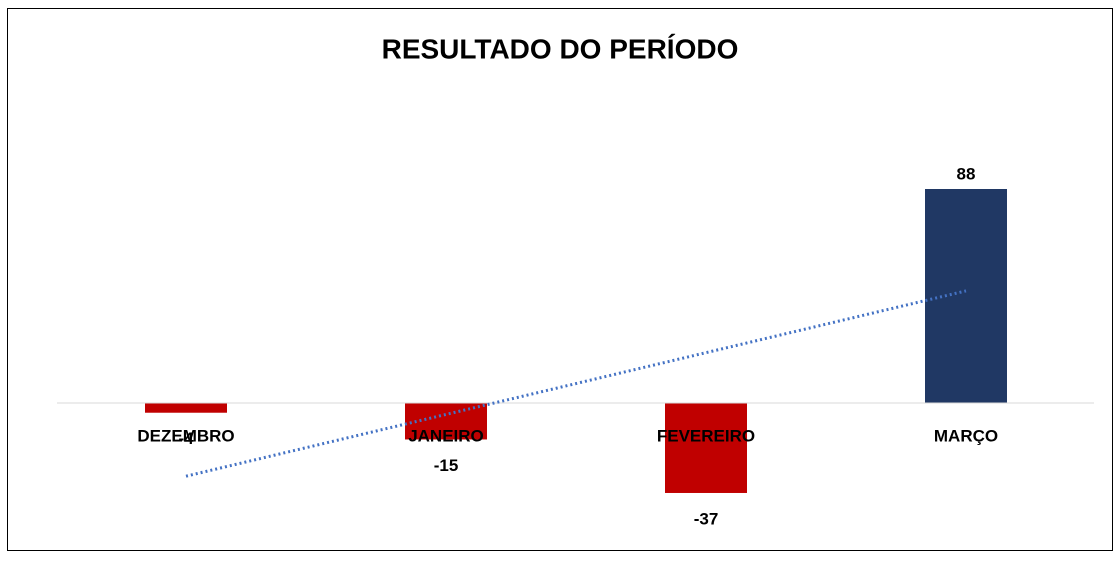  What do you see at coordinates (446, 465) in the screenshot?
I see `data-label: -15` at bounding box center [446, 465].